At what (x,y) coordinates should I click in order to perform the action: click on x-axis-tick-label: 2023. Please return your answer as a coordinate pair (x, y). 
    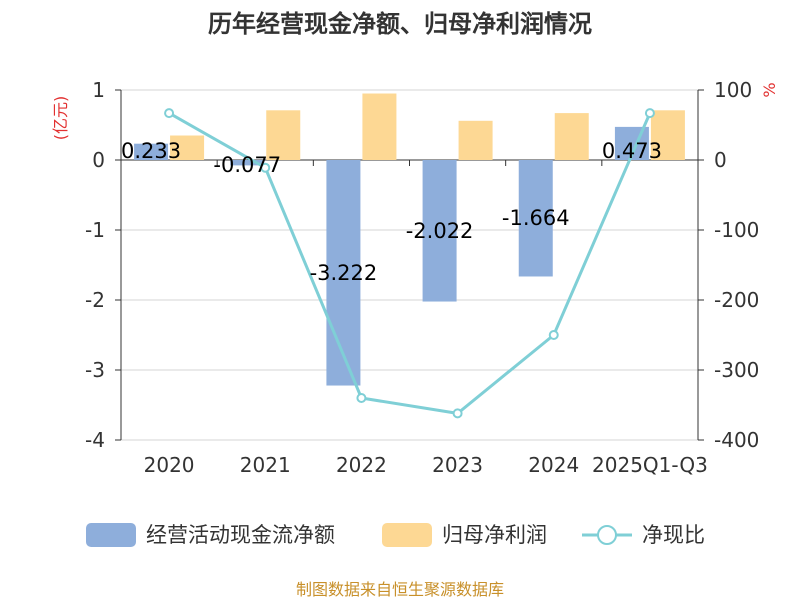
    Looking at the image, I should click on (457, 465).